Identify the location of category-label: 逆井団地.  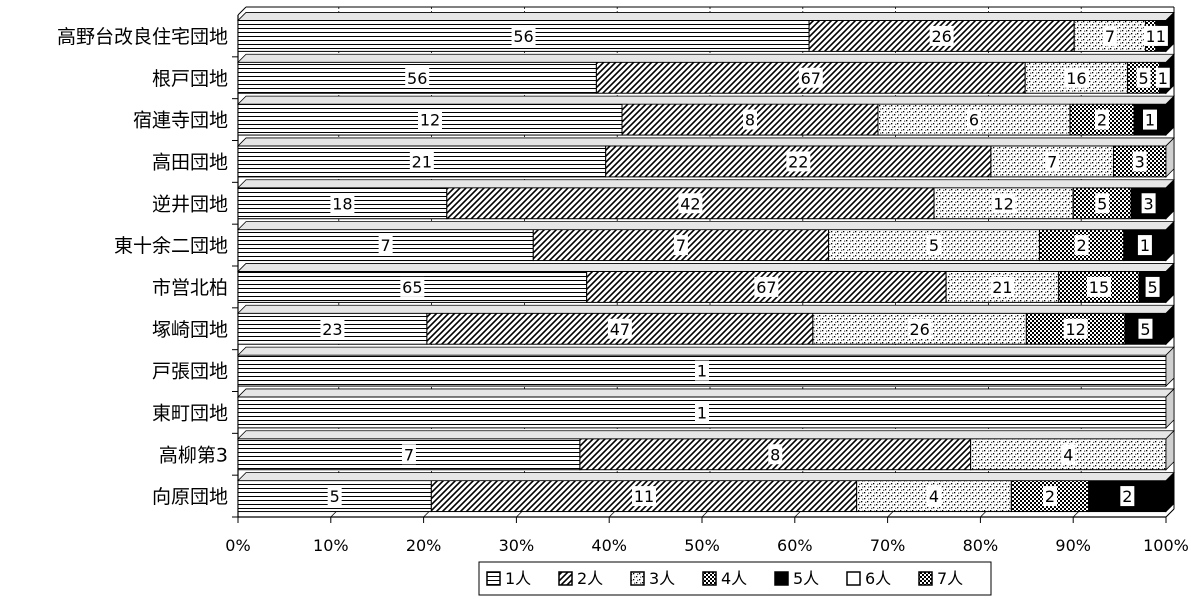
(190, 204).